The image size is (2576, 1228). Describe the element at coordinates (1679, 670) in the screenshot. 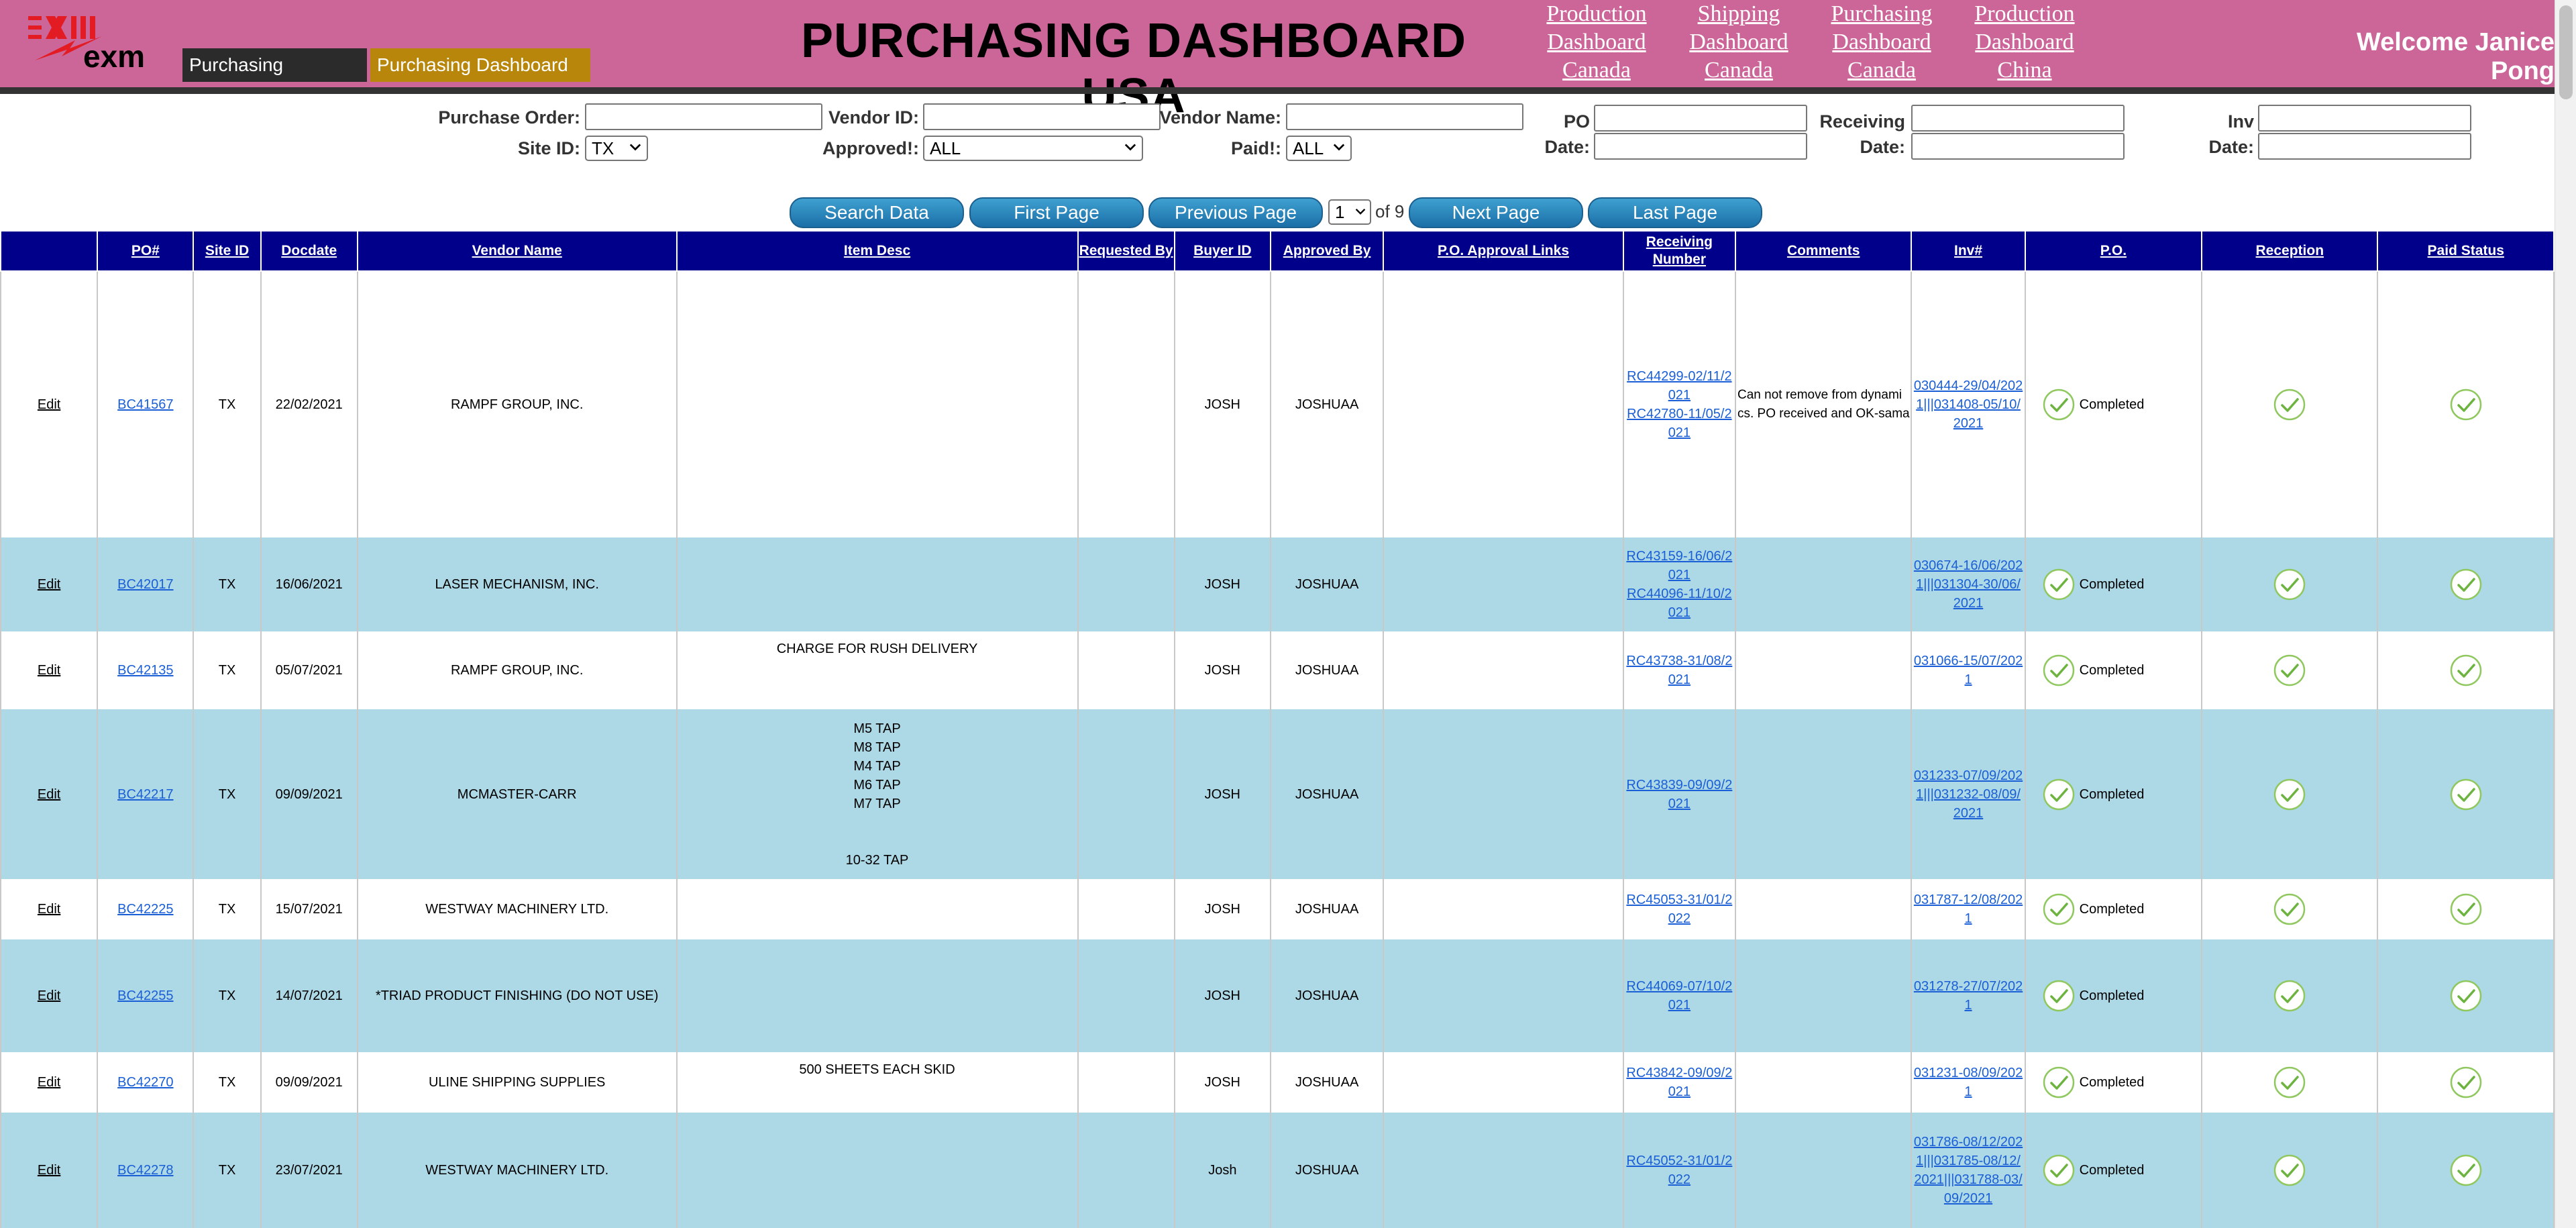

I see `receiving-number-link: RC43738-31/08/2 021` at that location.